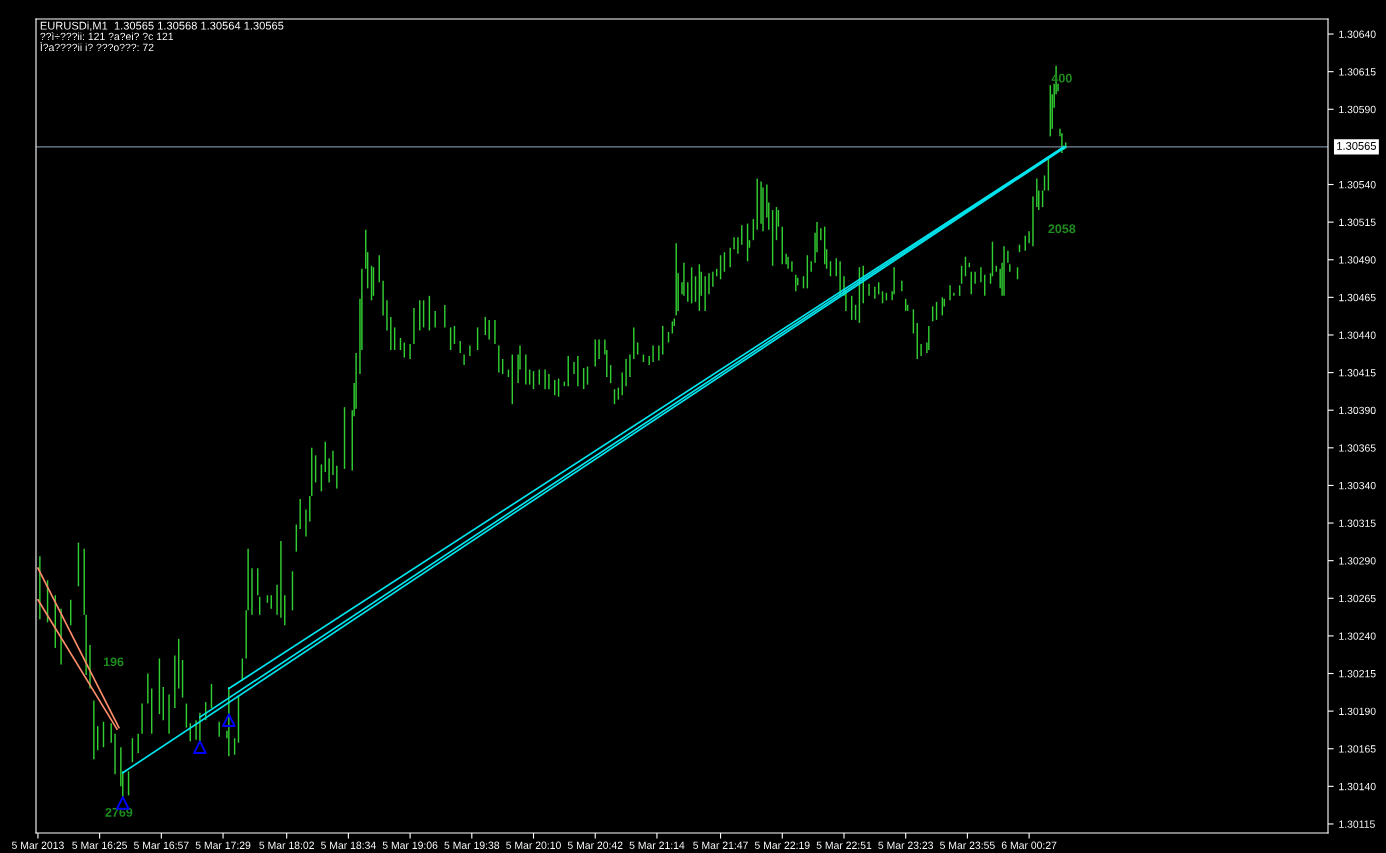 The image size is (1386, 853). What do you see at coordinates (472, 845) in the screenshot?
I see `x-tick-label: 5 Mar 19:38` at bounding box center [472, 845].